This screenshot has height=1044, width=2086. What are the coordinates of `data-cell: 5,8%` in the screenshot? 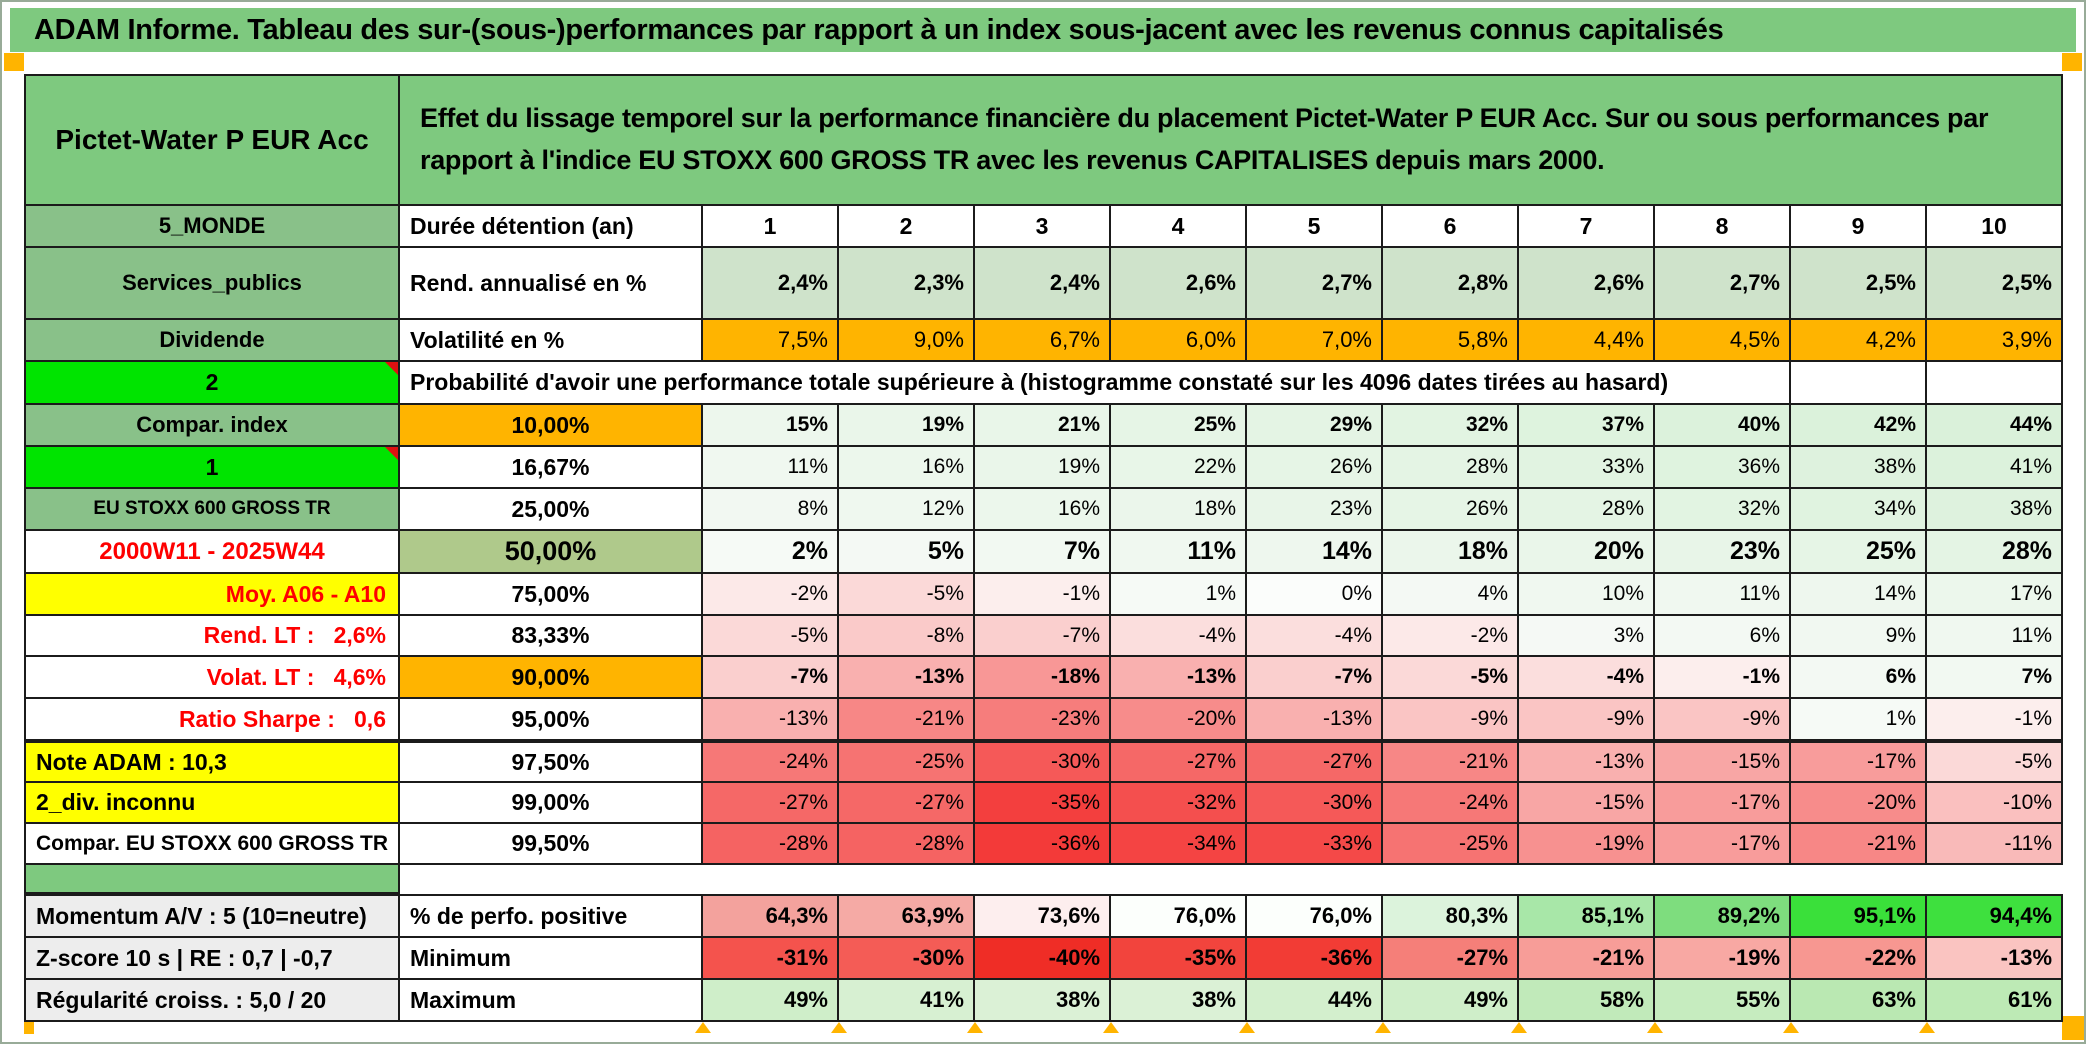 It's located at (1451, 341).